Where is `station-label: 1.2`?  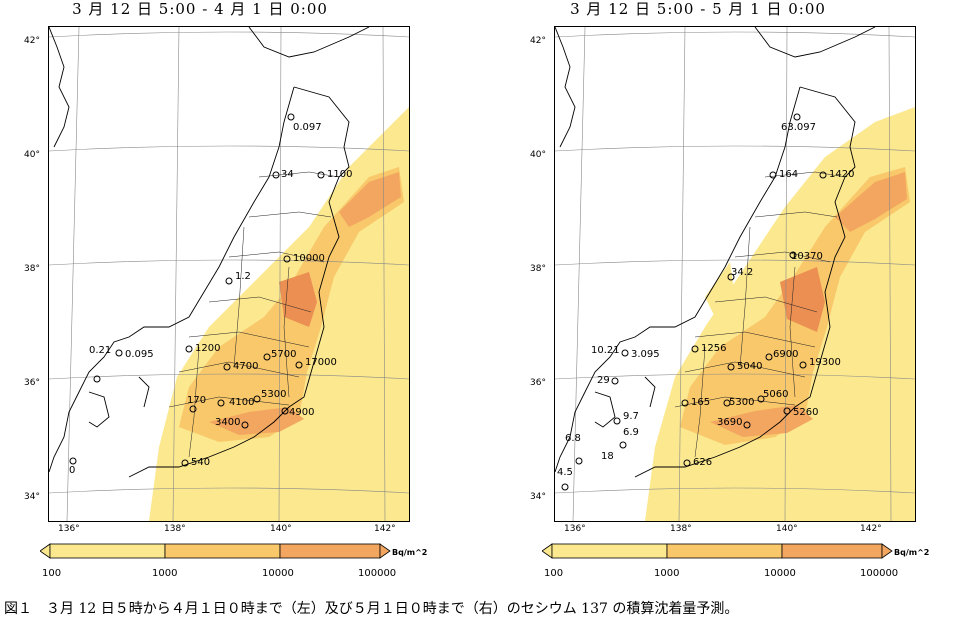
station-label: 1.2 is located at coordinates (243, 276).